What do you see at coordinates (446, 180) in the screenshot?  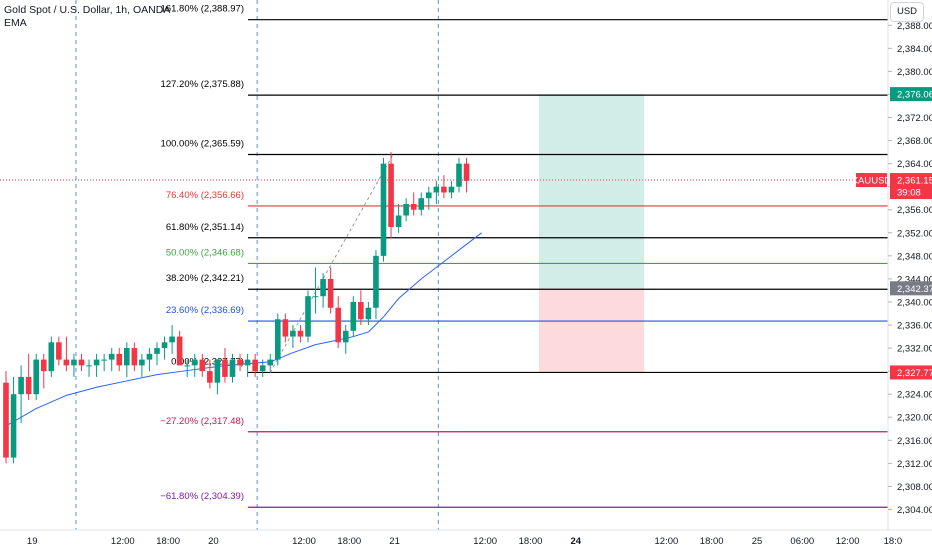 I see `last-price-line: XAUUSD` at bounding box center [446, 180].